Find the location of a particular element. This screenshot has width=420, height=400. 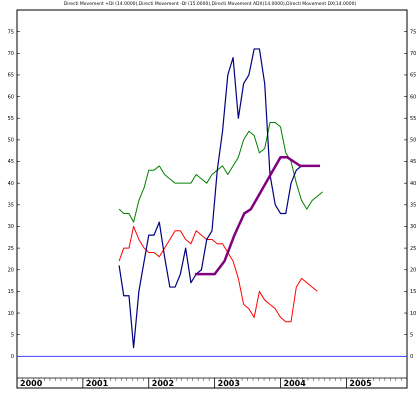

right-y-tick-label: 55 is located at coordinates (413, 119).